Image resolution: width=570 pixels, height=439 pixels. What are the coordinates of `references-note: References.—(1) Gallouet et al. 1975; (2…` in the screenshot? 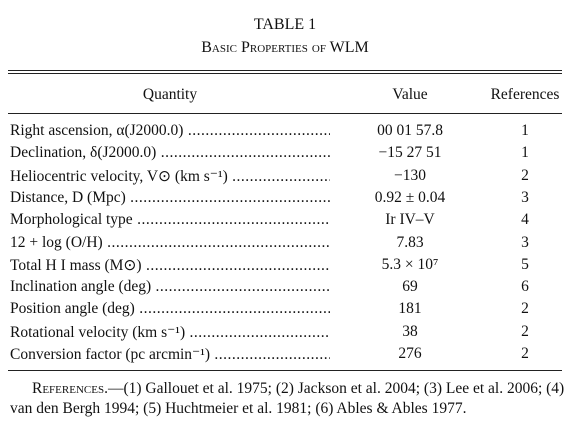 It's located at (288, 399).